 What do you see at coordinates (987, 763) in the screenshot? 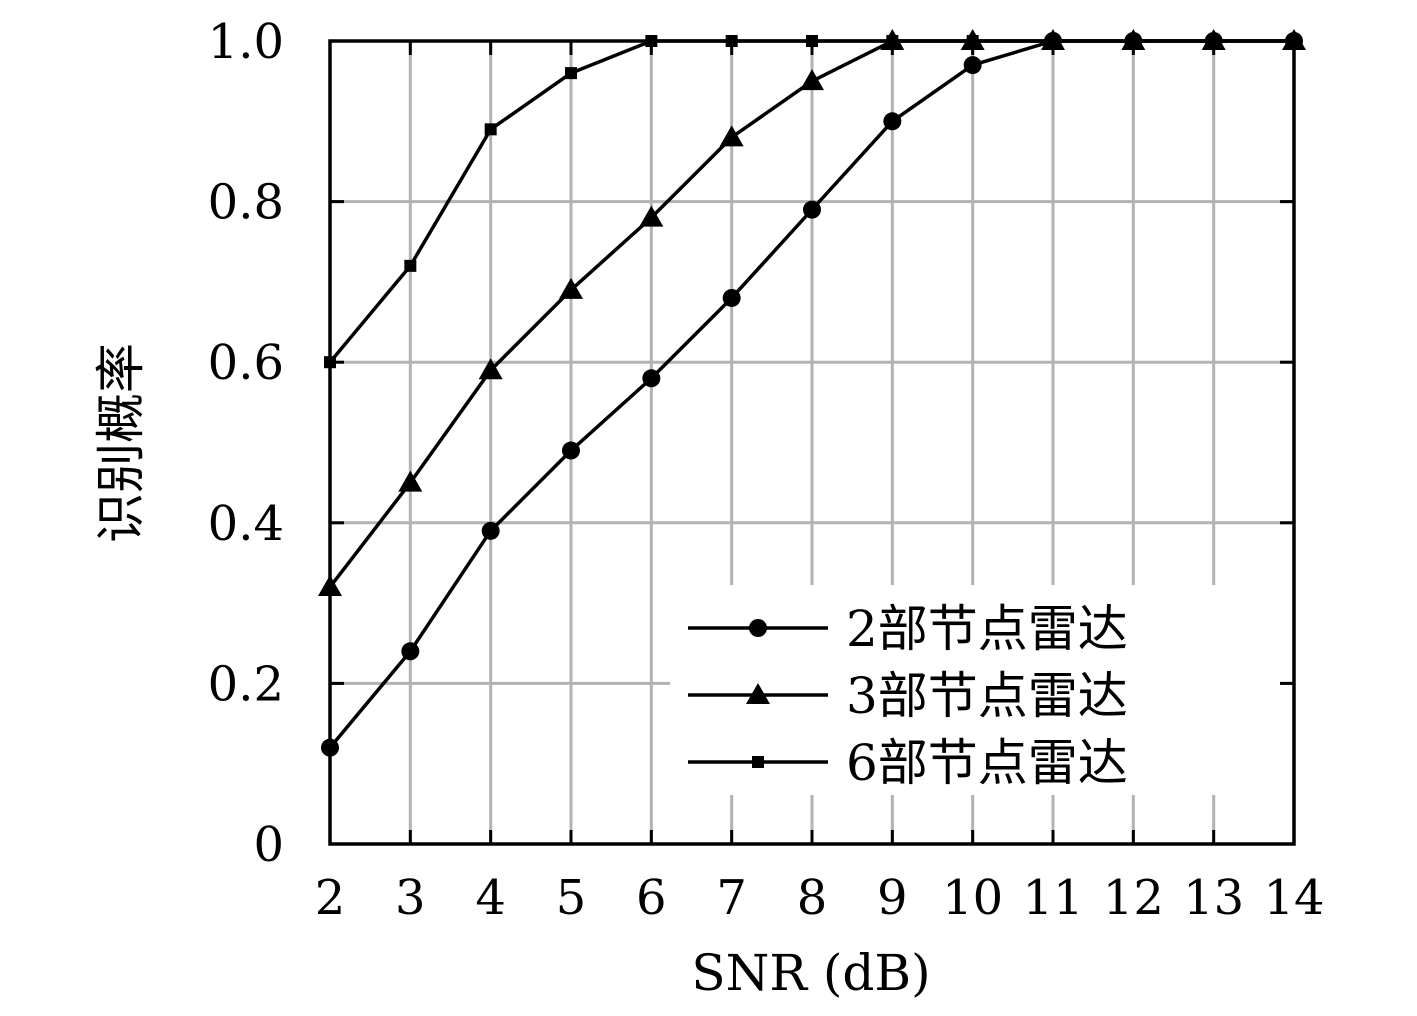
I see `legend-label-3: 6部节点雷达` at bounding box center [987, 763].